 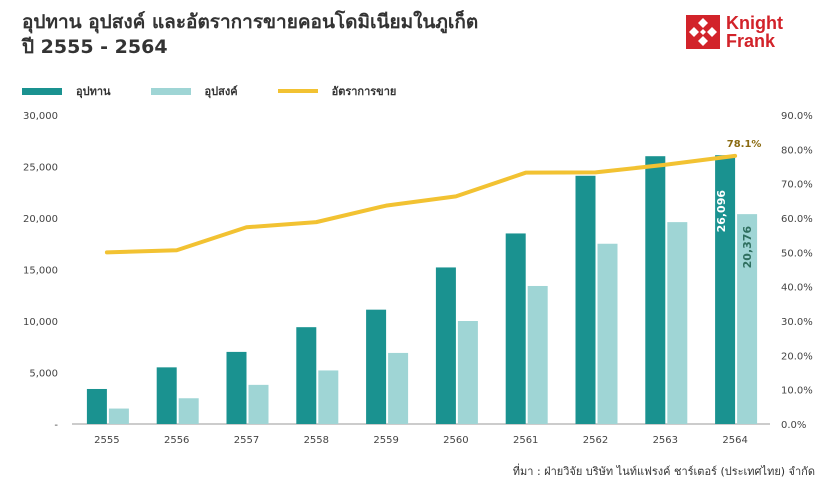 I want to click on rate-data-label: 78.1%, so click(x=744, y=144).